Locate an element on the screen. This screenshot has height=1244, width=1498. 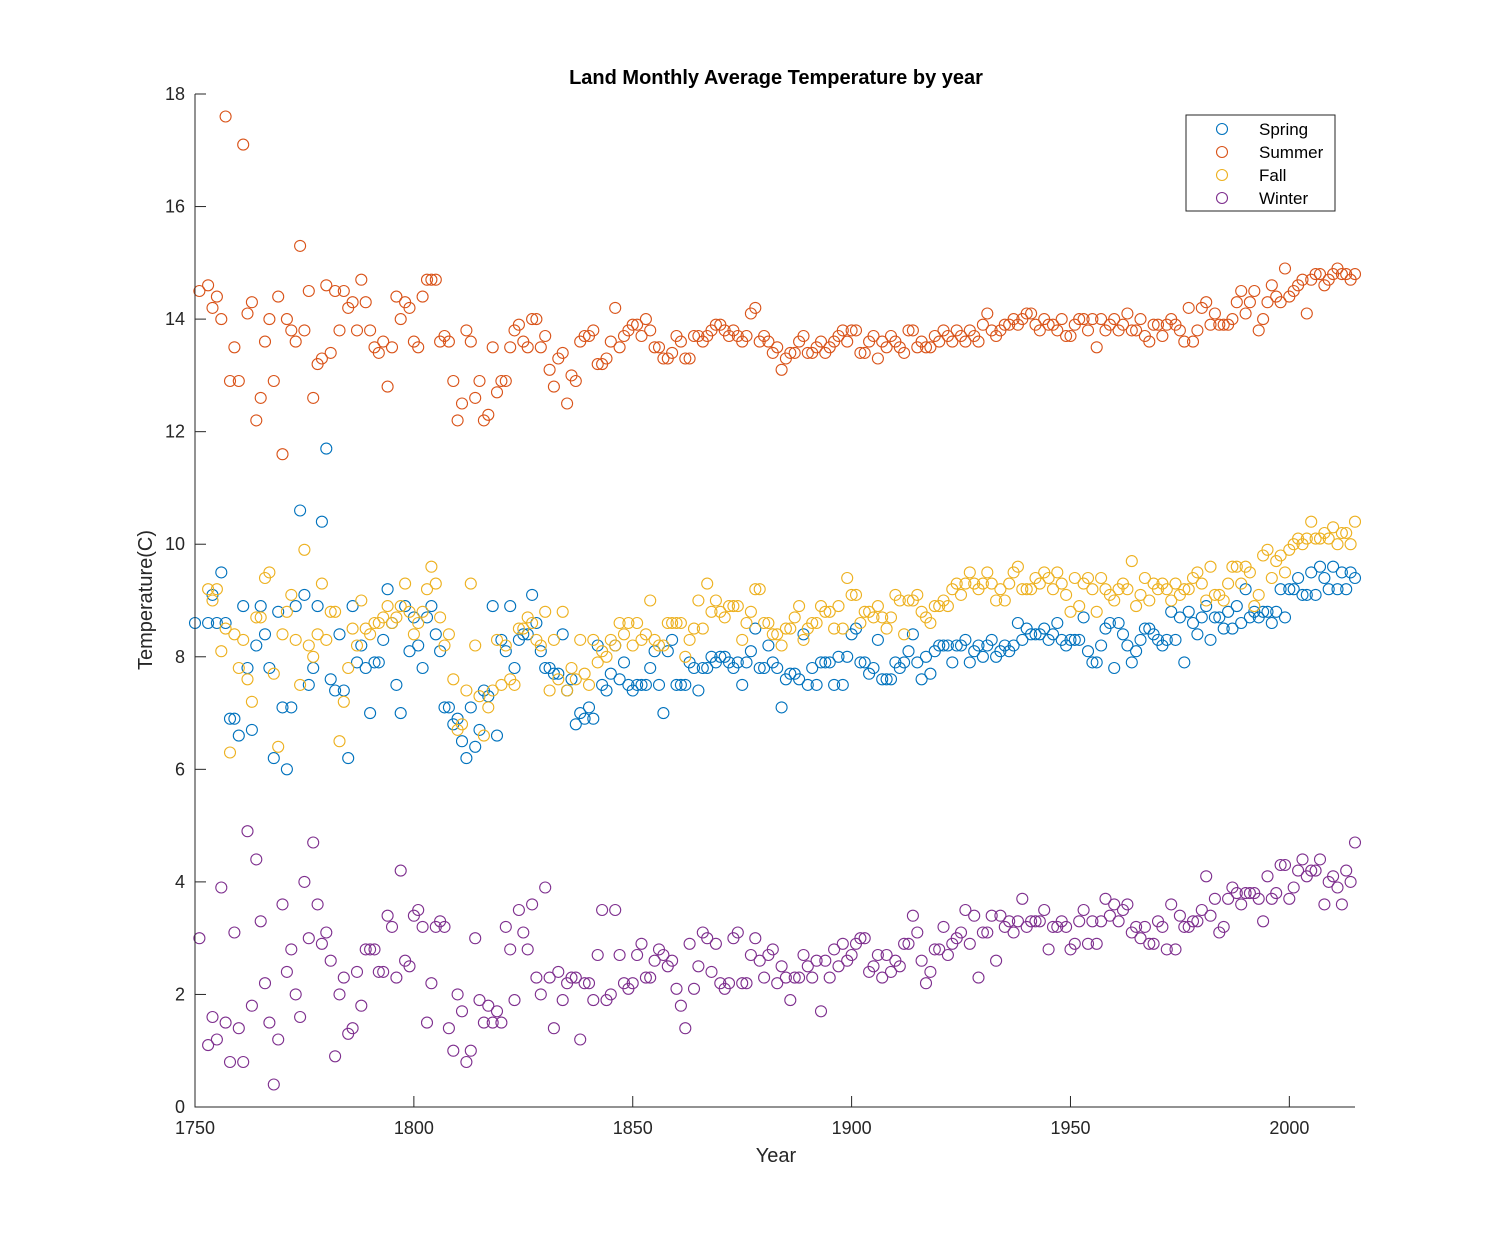
y-tick-label: 18 is located at coordinates (175, 94).